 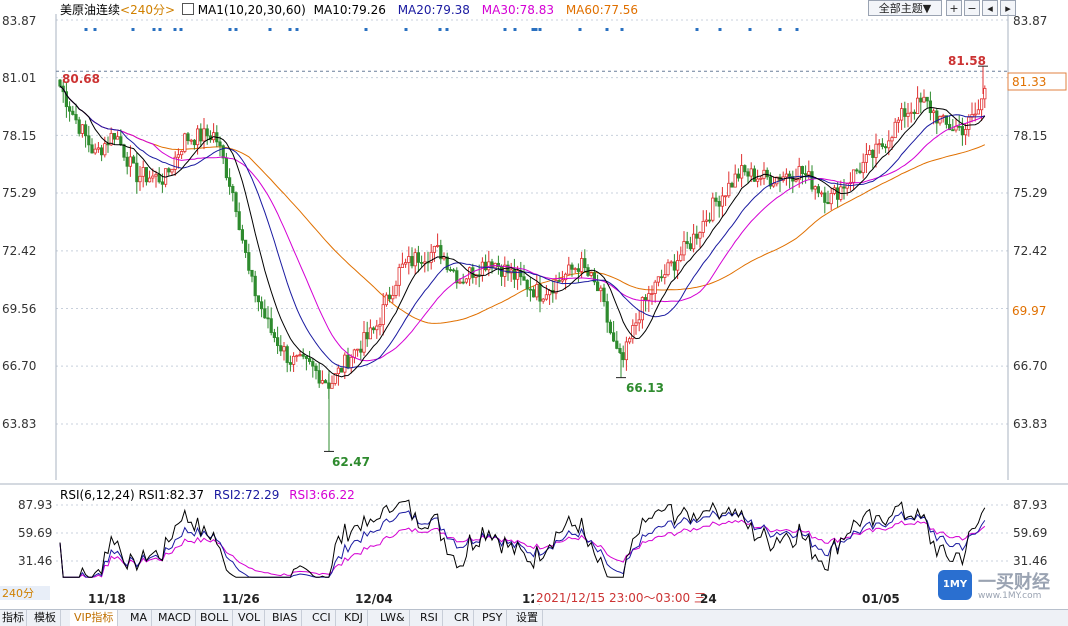 I want to click on tab-vip-indicators: VIP指标, so click(x=94, y=618).